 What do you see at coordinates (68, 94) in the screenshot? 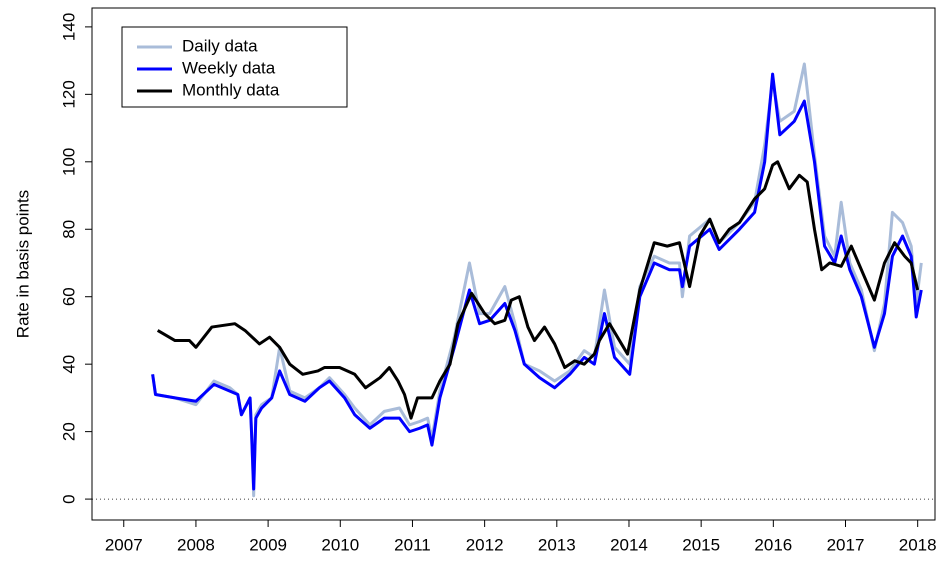
I see `y-tick-label: 120` at bounding box center [68, 94].